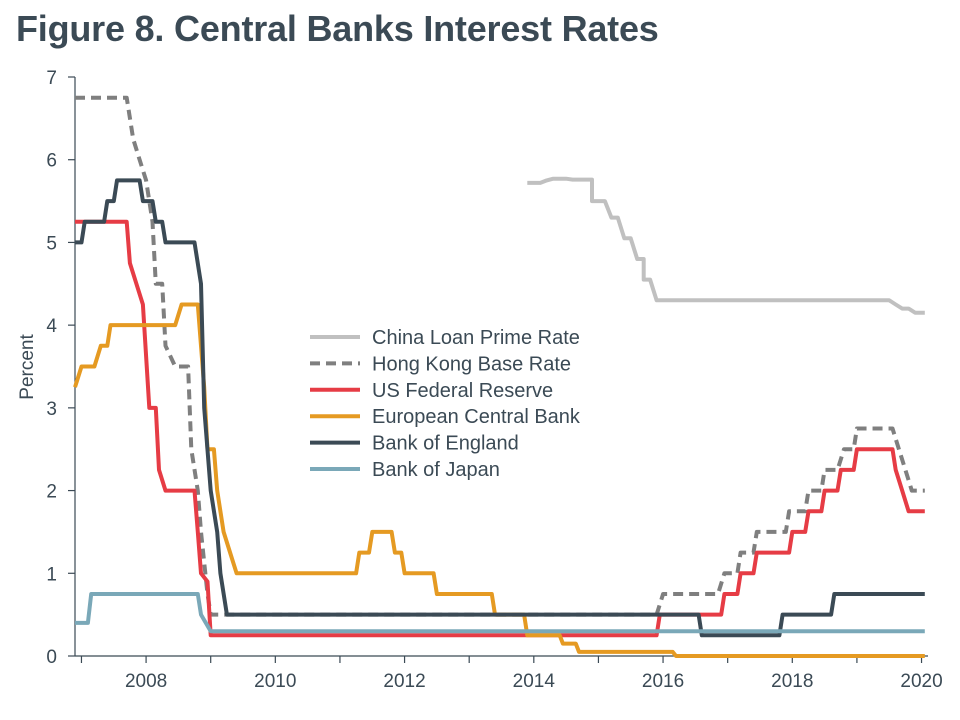  I want to click on y-tick-label: 1, so click(51, 574).